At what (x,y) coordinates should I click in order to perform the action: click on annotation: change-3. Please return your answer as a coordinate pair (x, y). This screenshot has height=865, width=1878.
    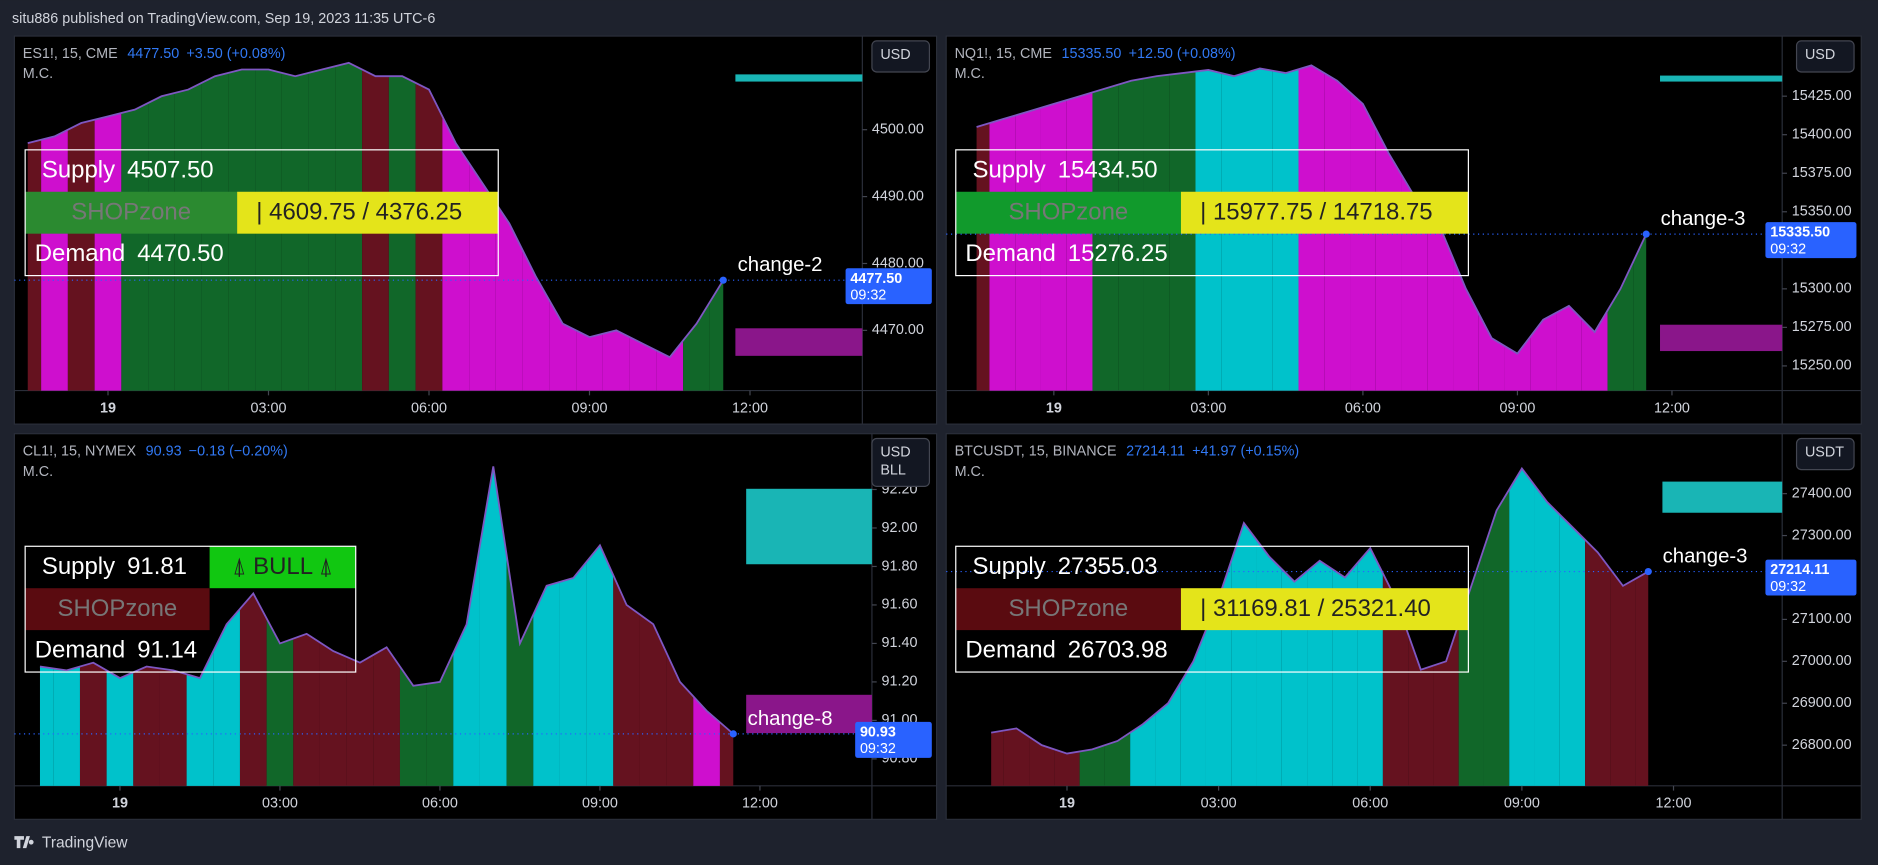
    Looking at the image, I should click on (1703, 219).